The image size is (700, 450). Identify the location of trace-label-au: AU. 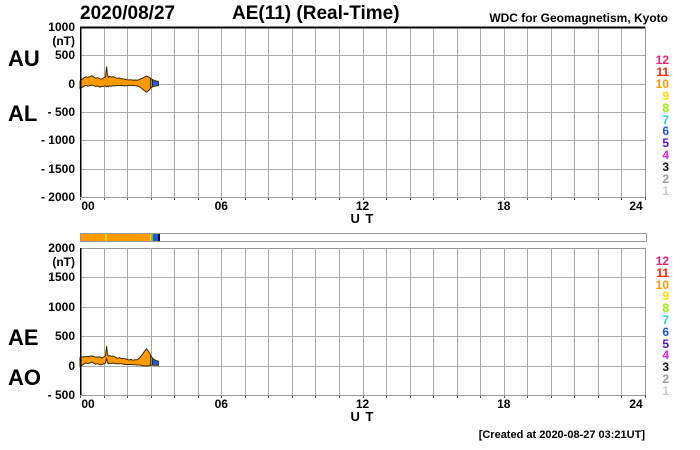
(24, 58).